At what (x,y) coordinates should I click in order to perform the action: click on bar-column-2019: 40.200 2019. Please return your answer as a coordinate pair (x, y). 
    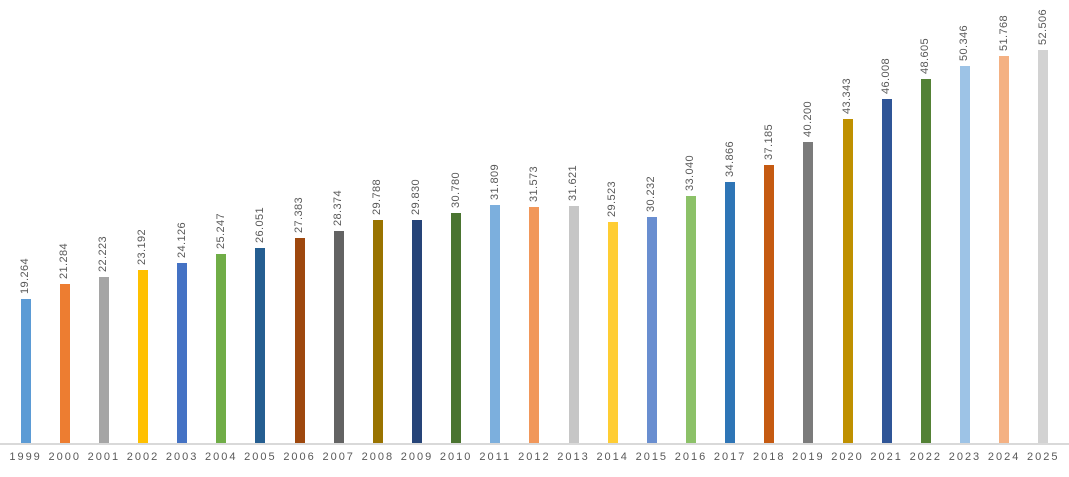
    Looking at the image, I should click on (808, 238).